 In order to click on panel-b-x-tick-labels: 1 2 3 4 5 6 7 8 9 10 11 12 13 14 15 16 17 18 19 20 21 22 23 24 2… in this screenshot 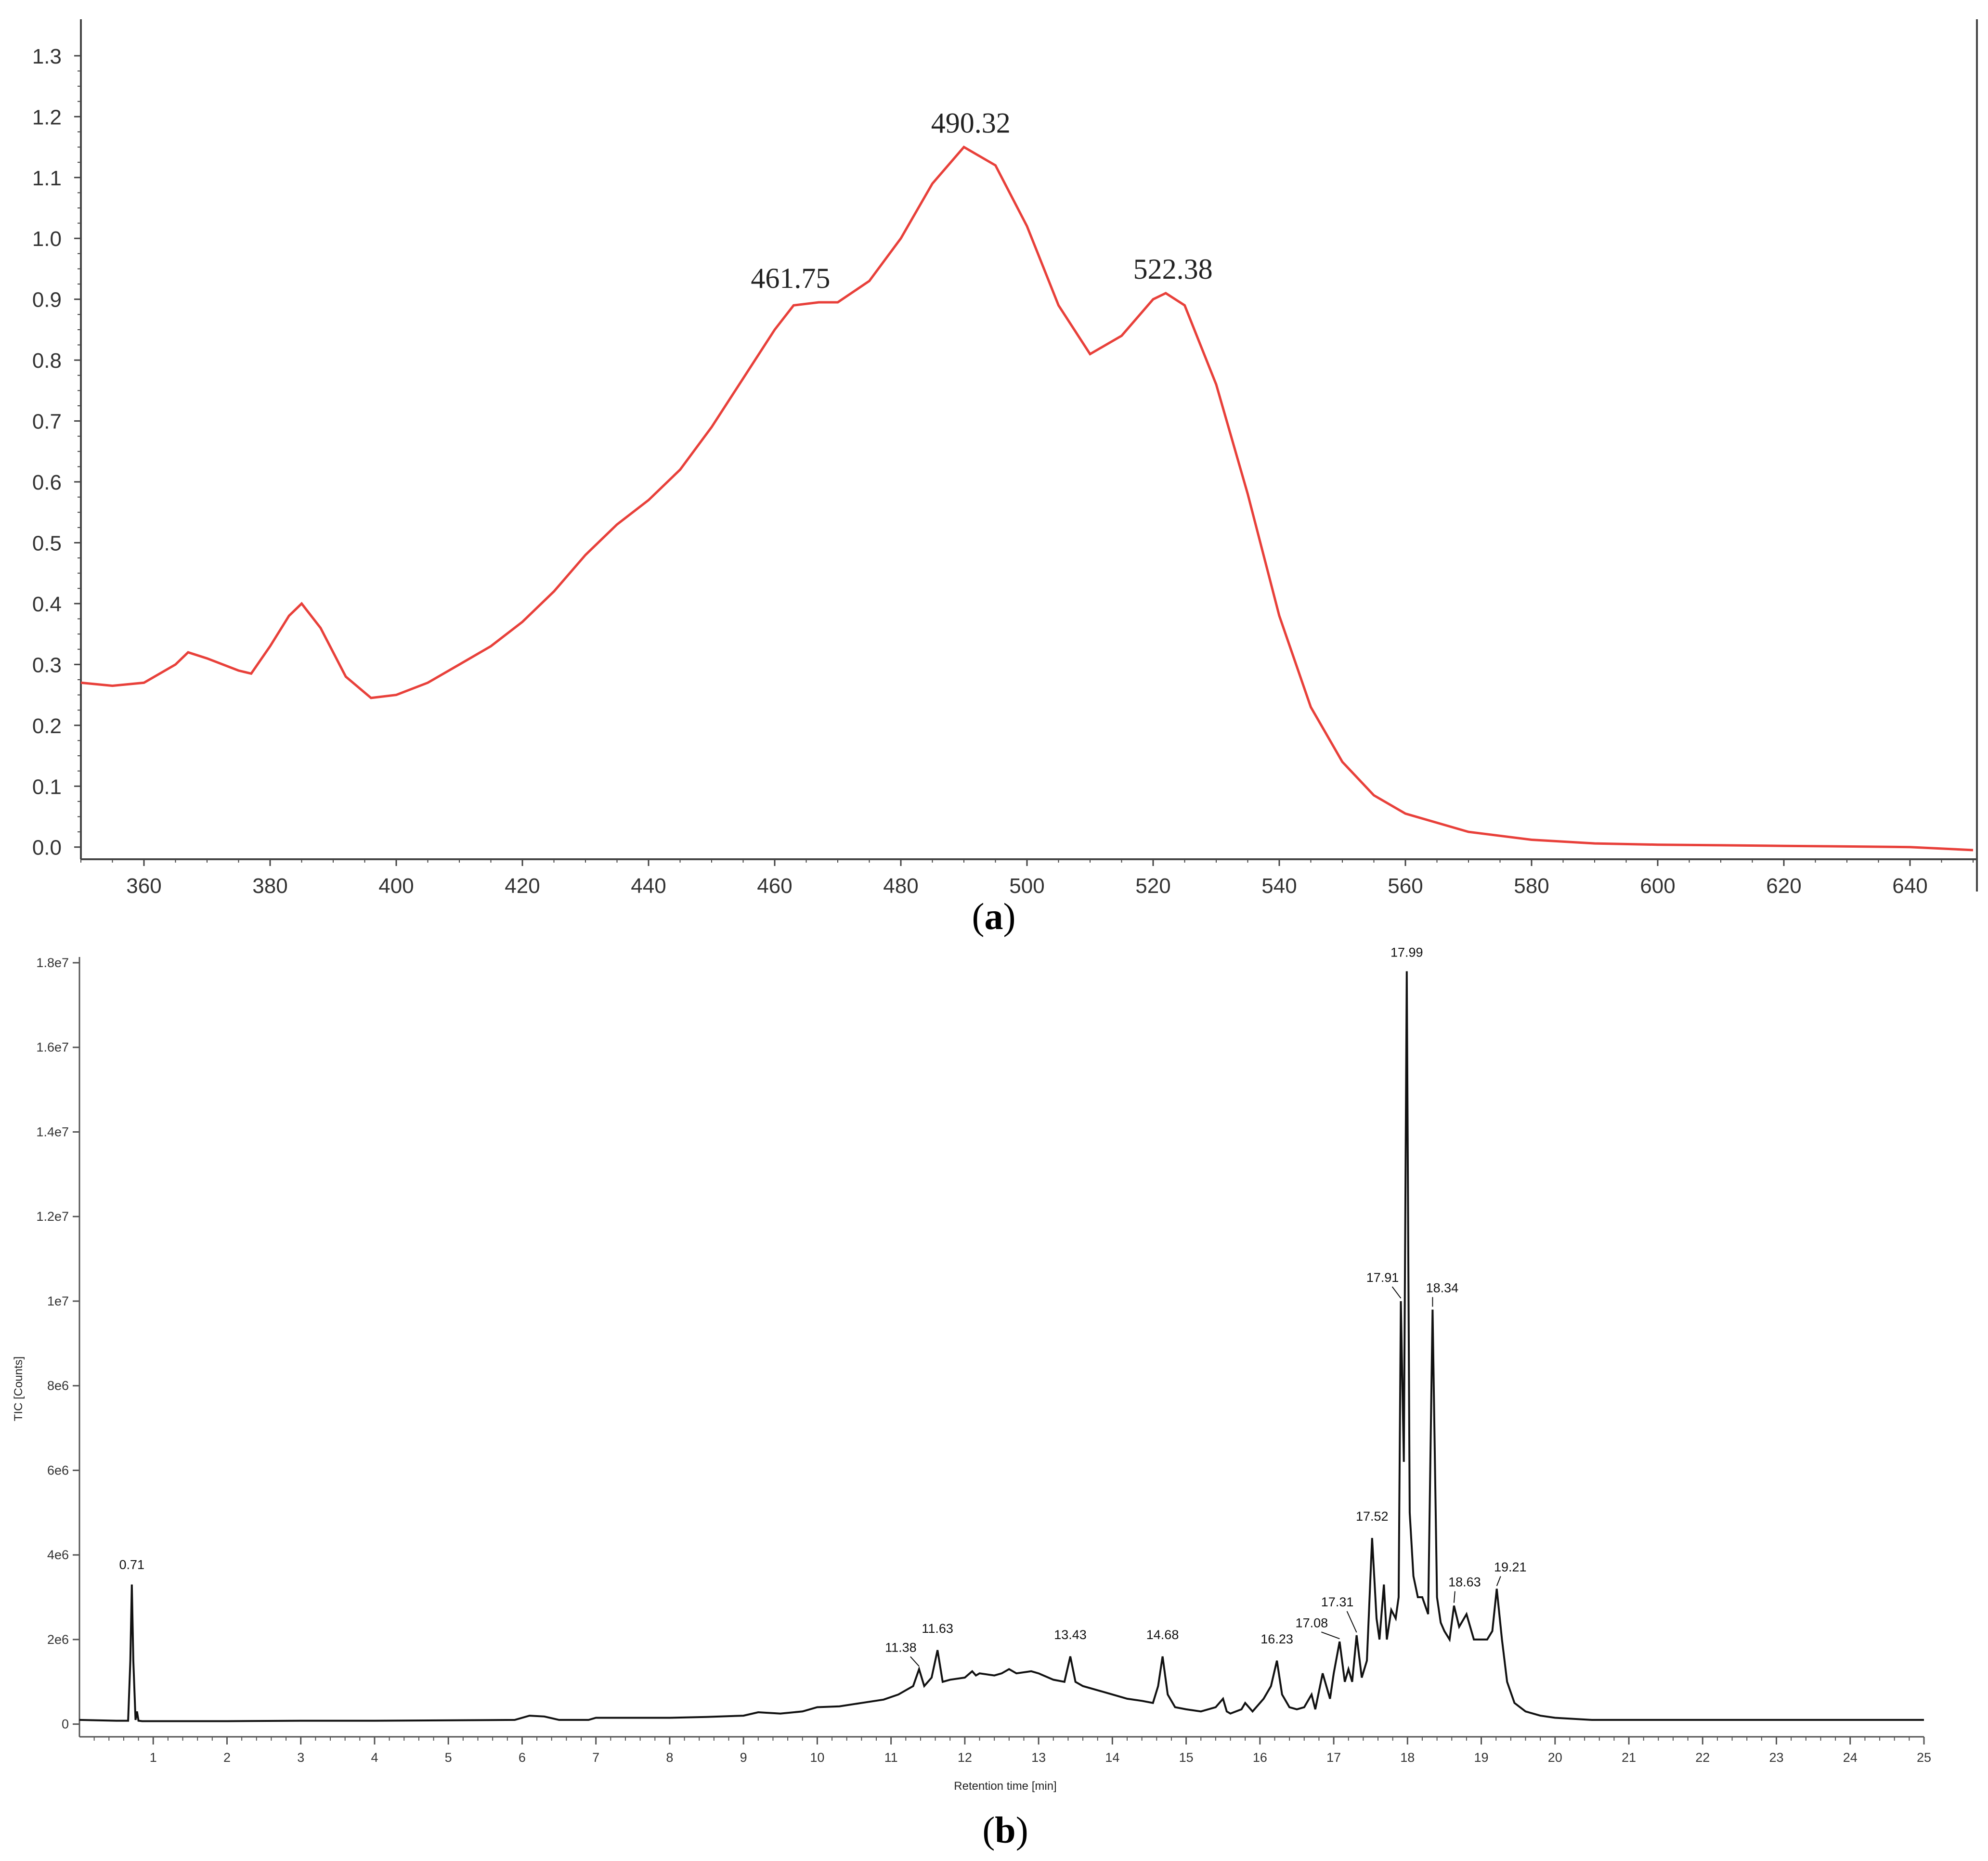, I will do `click(1040, 1758)`.